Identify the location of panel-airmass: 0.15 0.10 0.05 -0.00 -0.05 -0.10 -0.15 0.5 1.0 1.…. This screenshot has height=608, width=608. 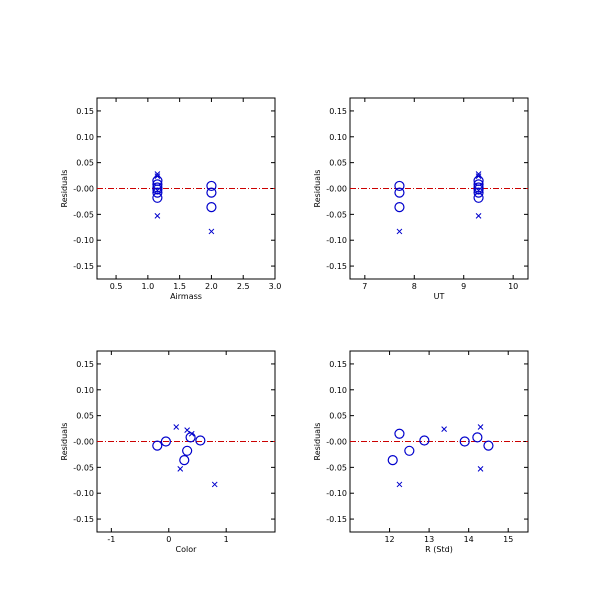
(171, 199).